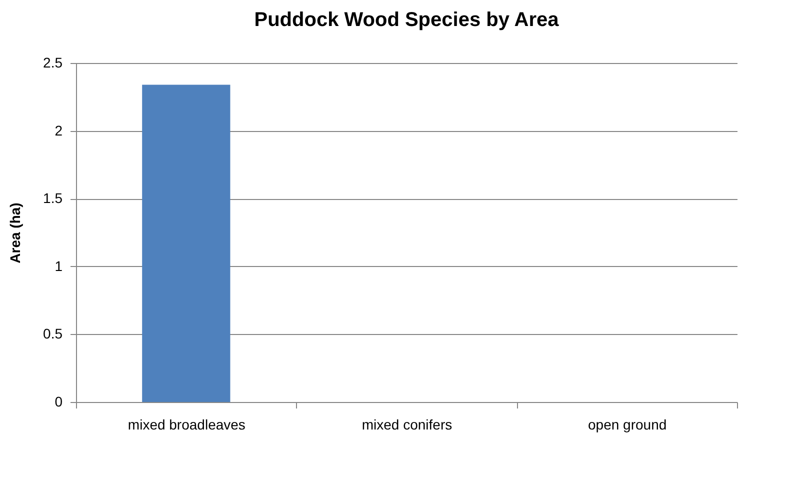 The image size is (795, 482). I want to click on y-axis-title: Area (ha), so click(15, 233).